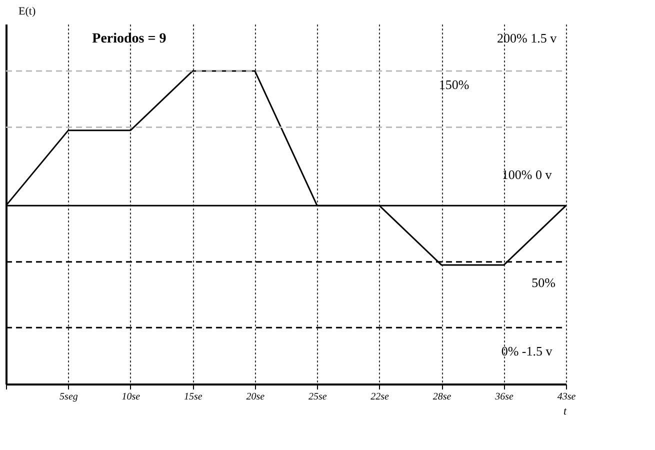  I want to click on x-axis-title: t, so click(565, 412).